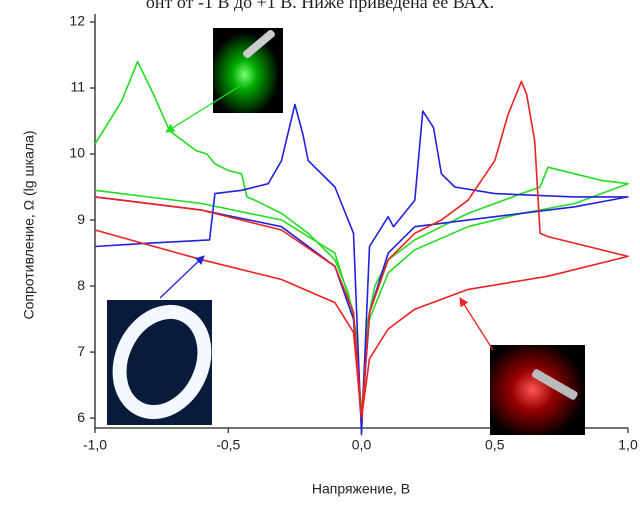 The height and width of the screenshot is (520, 640). What do you see at coordinates (228, 445) in the screenshot?
I see `x-tick-label: -0,5` at bounding box center [228, 445].